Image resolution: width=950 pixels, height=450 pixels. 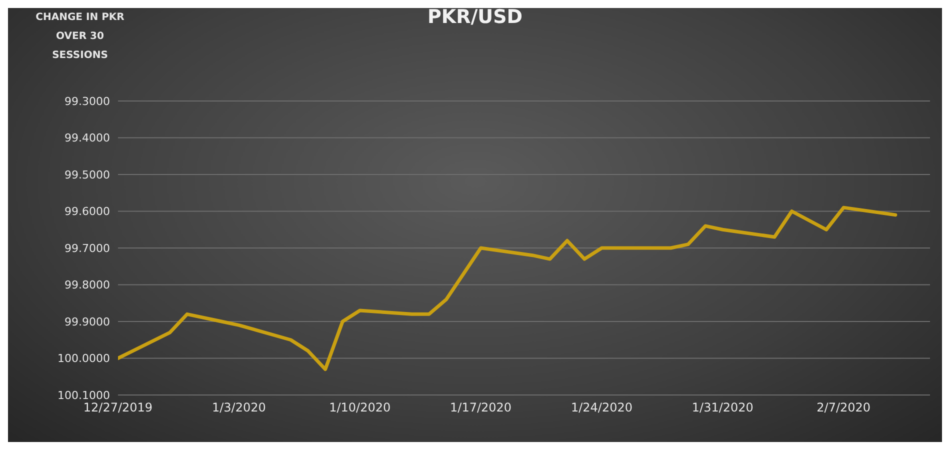 What do you see at coordinates (87, 101) in the screenshot?
I see `y-tick-label: 99.3000` at bounding box center [87, 101].